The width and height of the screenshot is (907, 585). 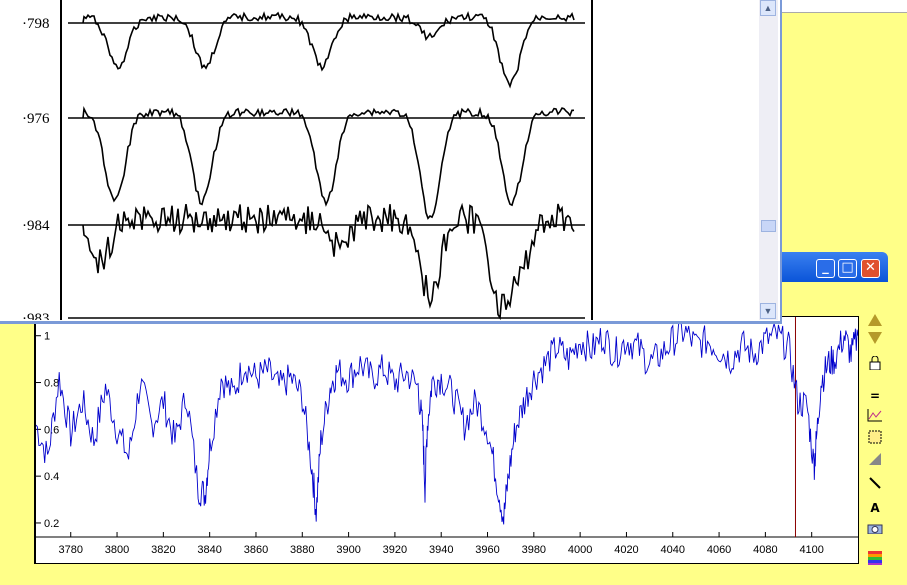 What do you see at coordinates (487, 550) in the screenshot?
I see `x-tick-label: 3960` at bounding box center [487, 550].